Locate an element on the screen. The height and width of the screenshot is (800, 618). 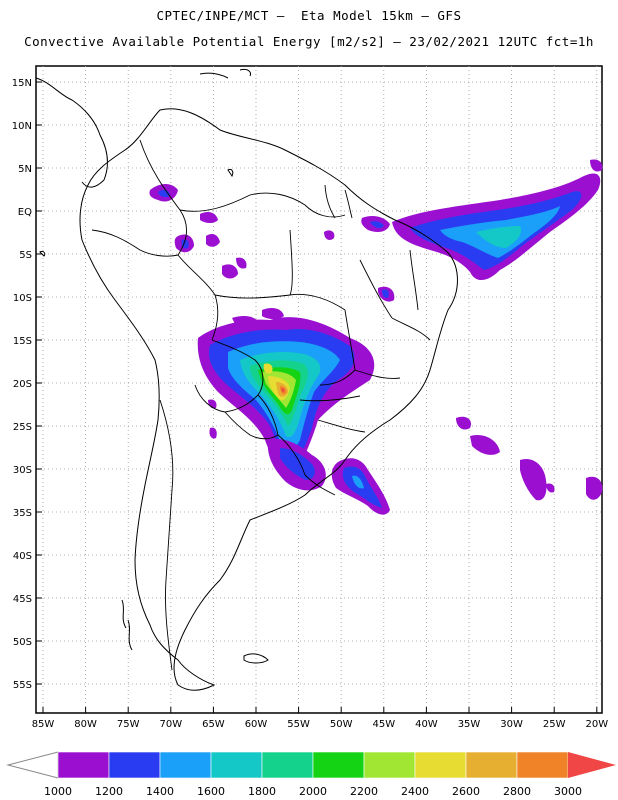
border-argentina-brazil is located at coordinates (291, 455).